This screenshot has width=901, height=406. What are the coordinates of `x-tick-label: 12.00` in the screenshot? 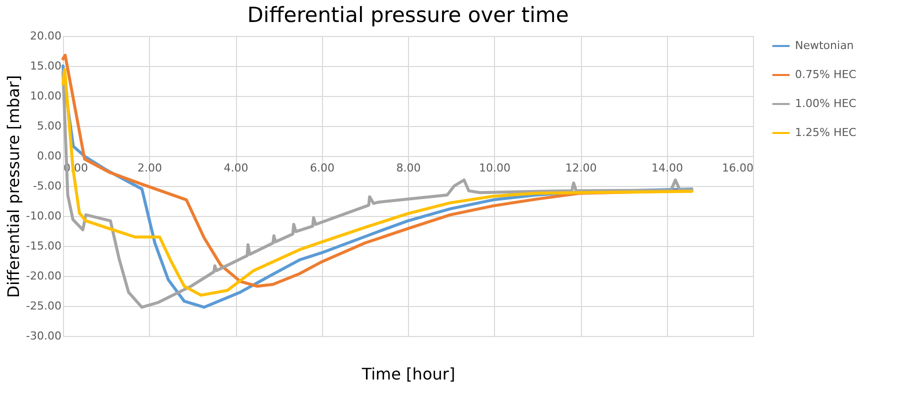 It's located at (581, 168).